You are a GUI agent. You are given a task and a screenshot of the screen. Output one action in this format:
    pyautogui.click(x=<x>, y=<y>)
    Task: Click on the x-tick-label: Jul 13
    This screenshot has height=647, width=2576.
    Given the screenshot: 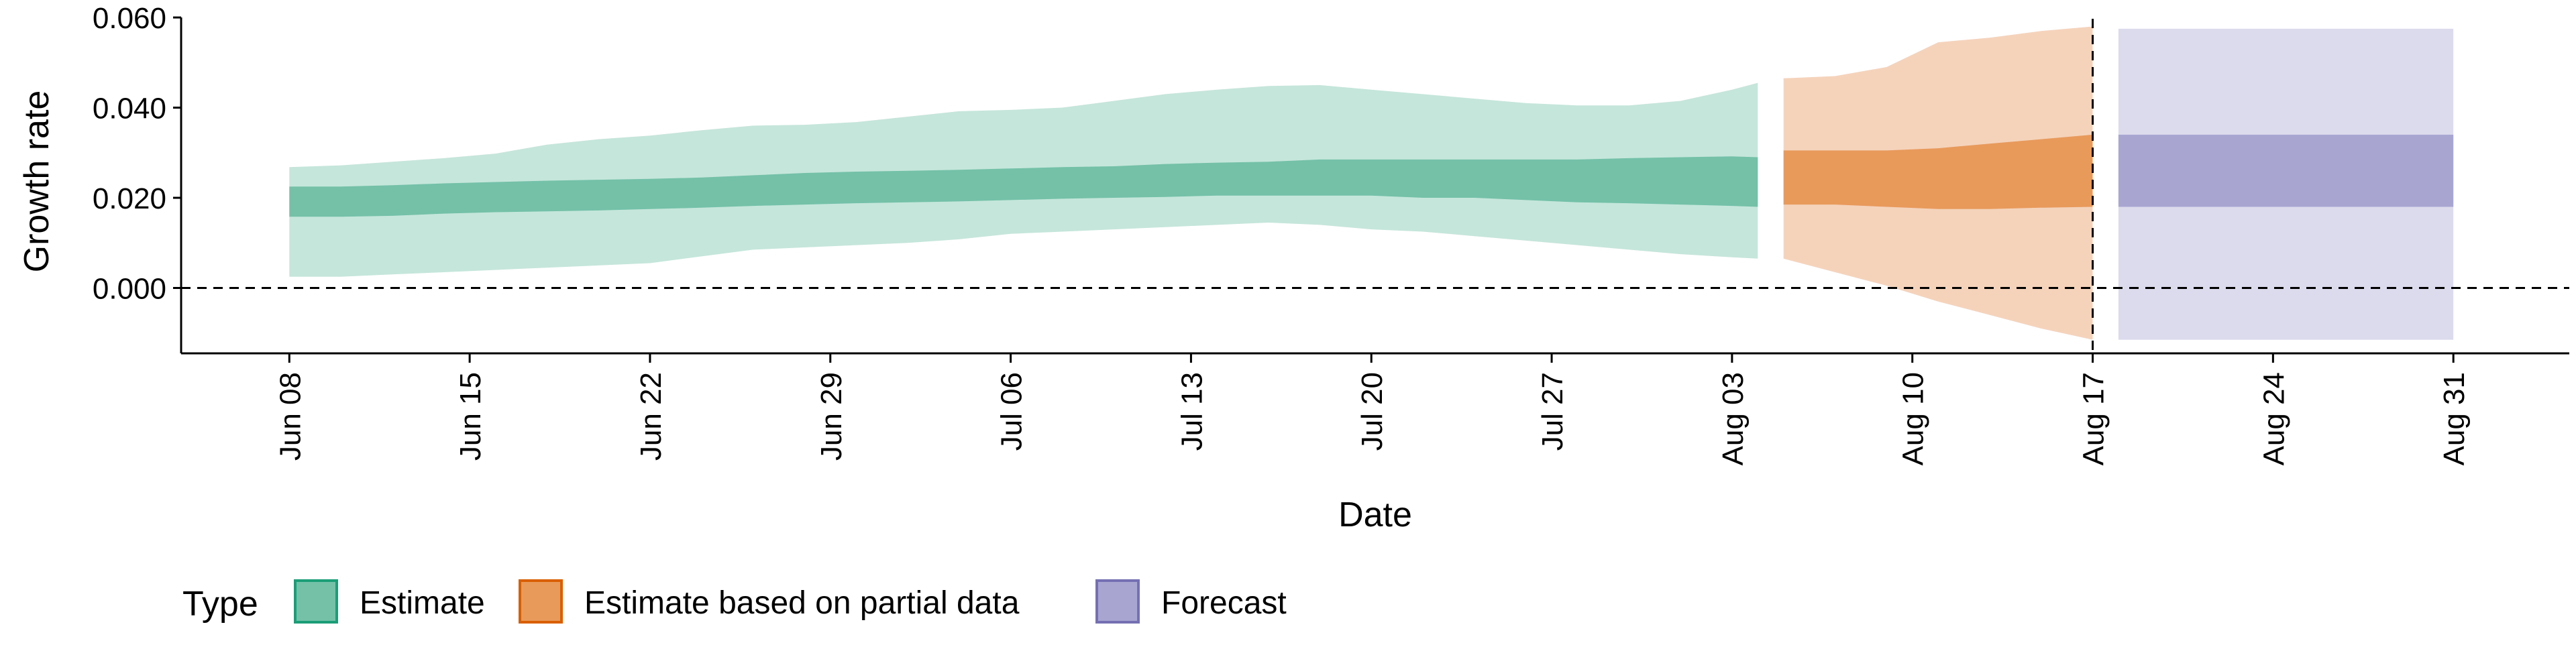 What is the action you would take?
    pyautogui.click(x=1191, y=411)
    